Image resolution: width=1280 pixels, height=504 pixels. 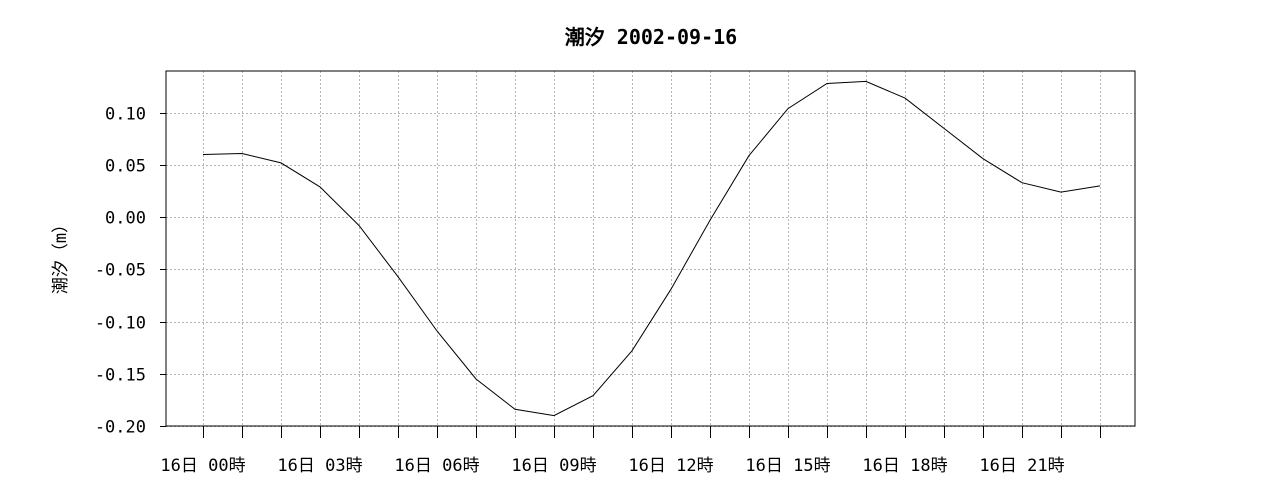 I want to click on y-tick-label: 0.00, so click(x=125, y=219).